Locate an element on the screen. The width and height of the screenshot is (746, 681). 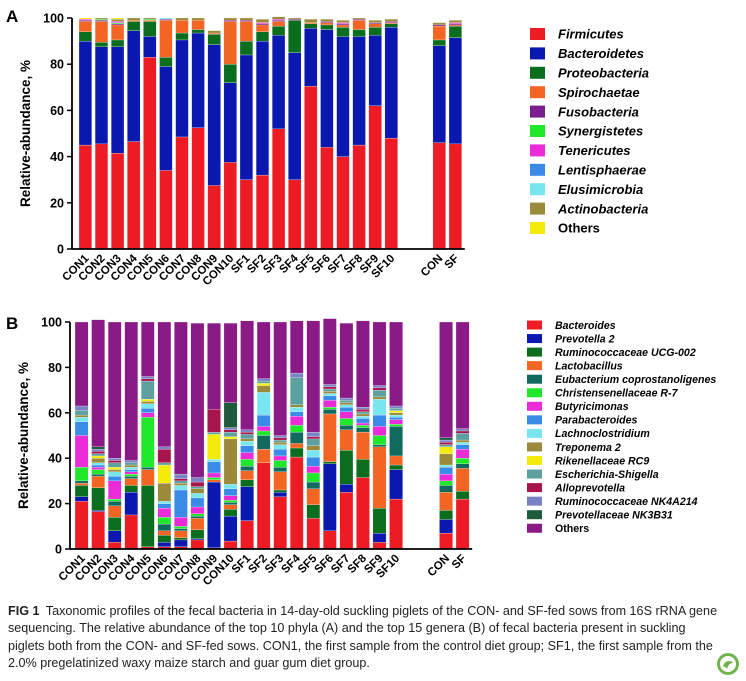
legend-label: Others is located at coordinates (579, 228).